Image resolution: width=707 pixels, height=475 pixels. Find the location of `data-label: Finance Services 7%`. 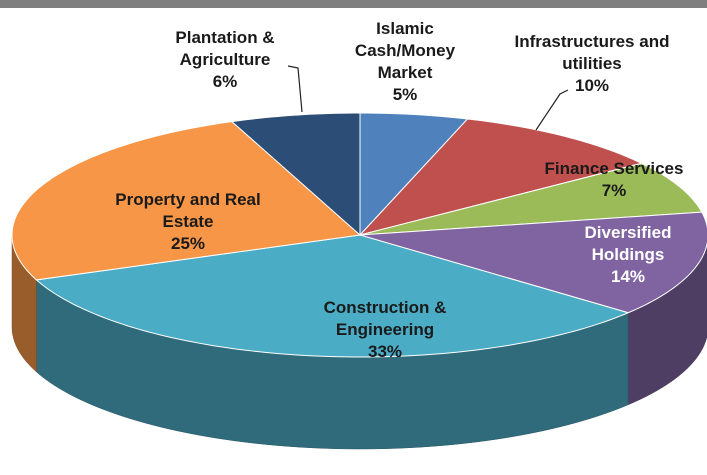

data-label: Finance Services 7% is located at coordinates (614, 180).